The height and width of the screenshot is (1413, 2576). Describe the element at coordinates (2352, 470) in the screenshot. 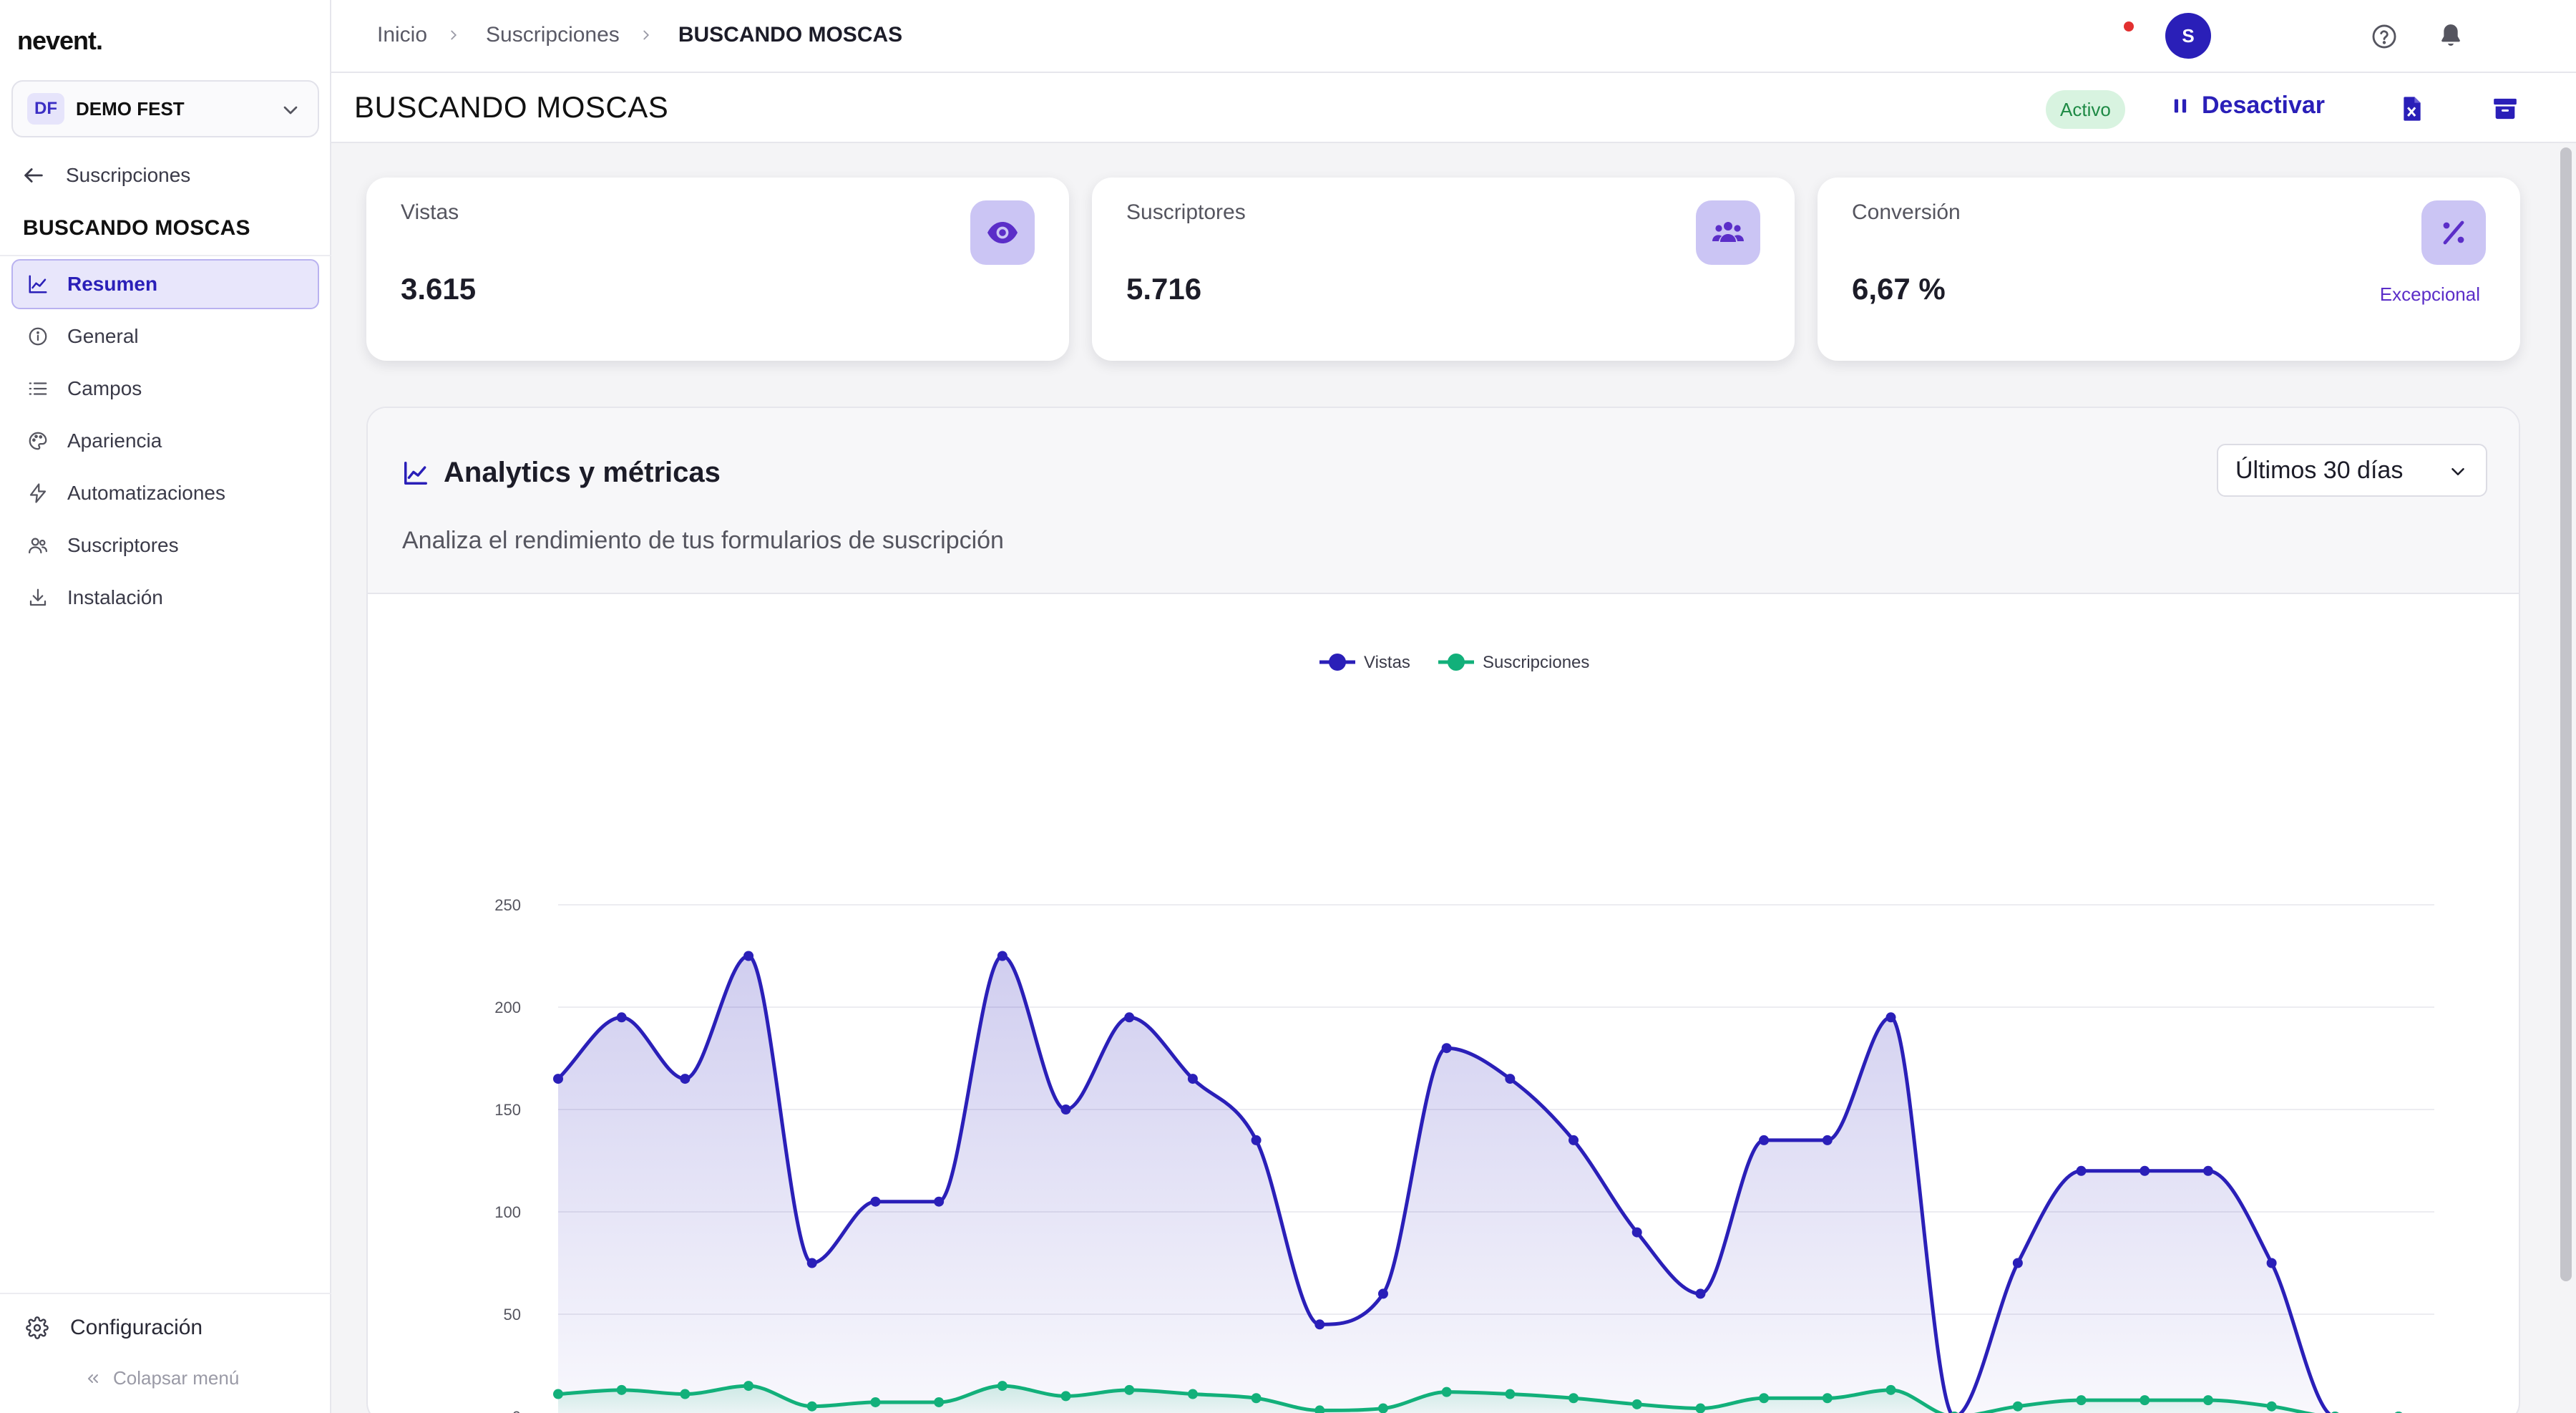

I see `date-range-select: Últimos 30 días` at that location.